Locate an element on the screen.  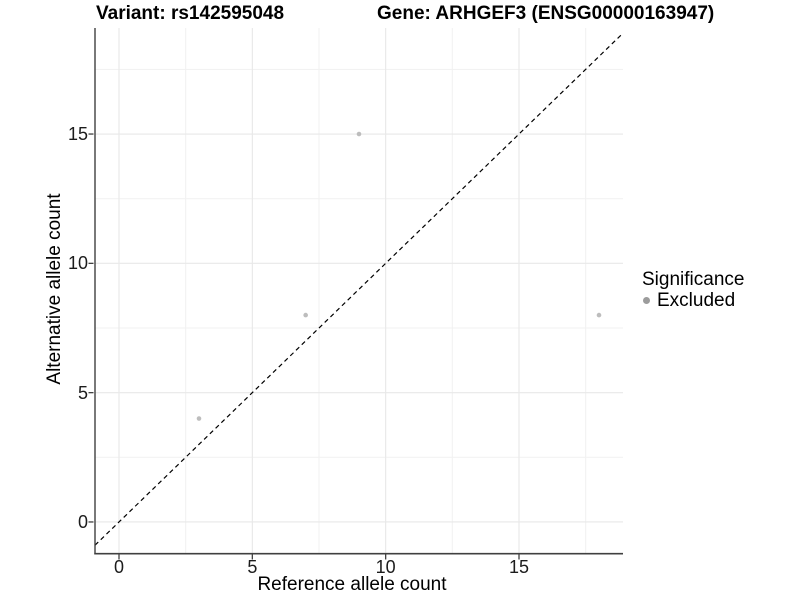
plot-title-gene: Gene: ARHGEF3 (ENSG00000163947) is located at coordinates (546, 13).